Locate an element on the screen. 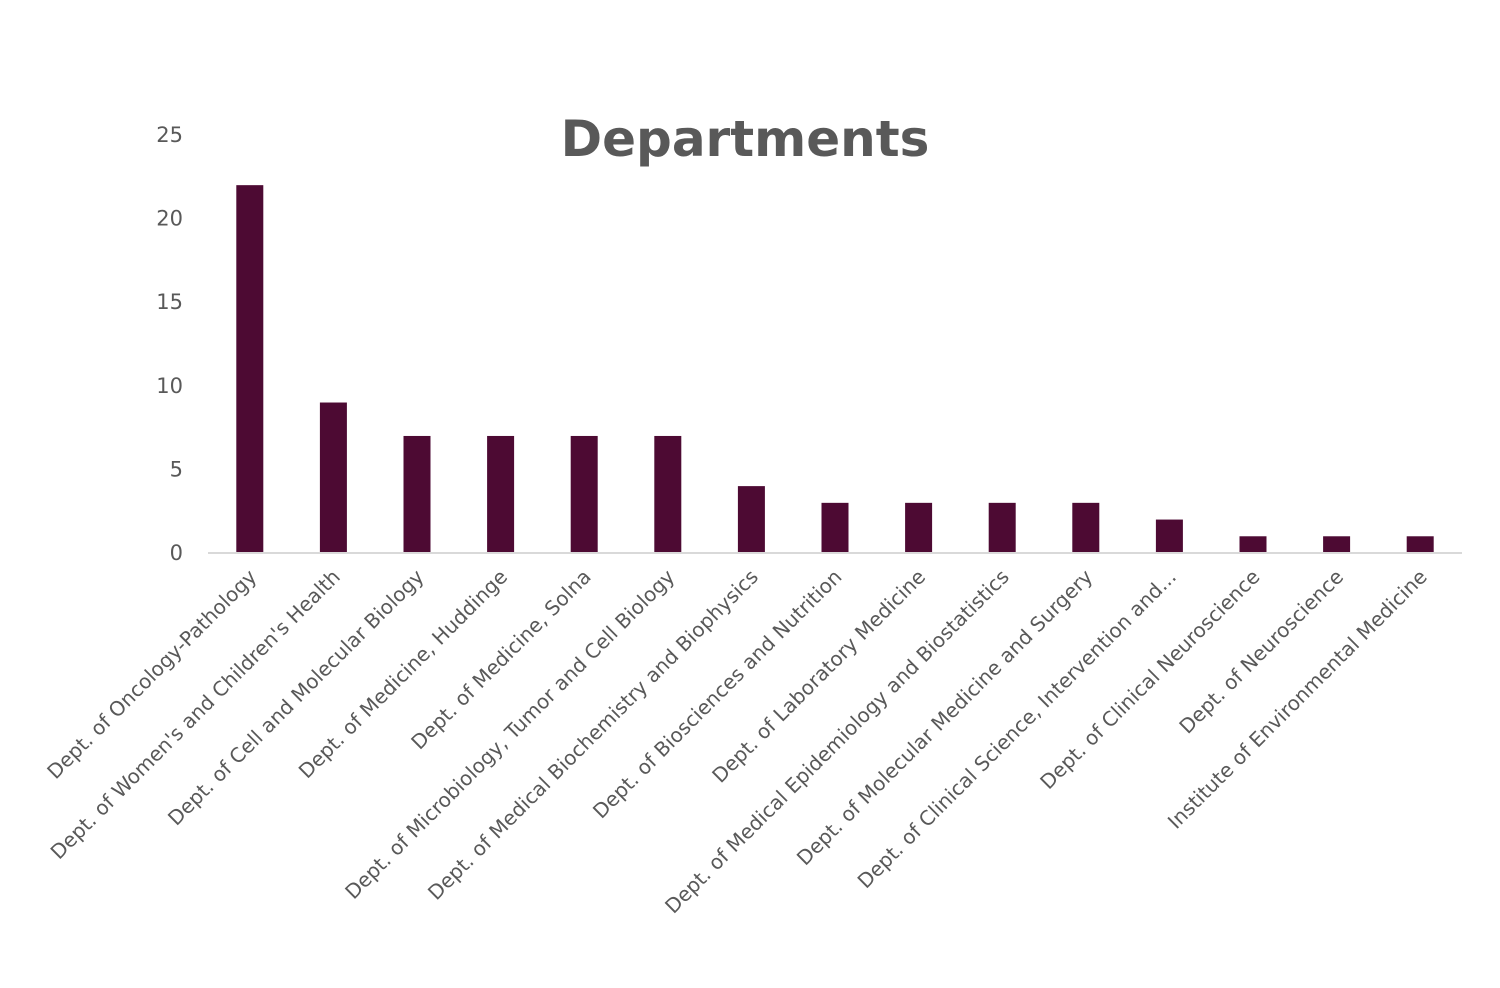  x-tick-label: Dept. of Women's and Children's Health is located at coordinates (195, 714).